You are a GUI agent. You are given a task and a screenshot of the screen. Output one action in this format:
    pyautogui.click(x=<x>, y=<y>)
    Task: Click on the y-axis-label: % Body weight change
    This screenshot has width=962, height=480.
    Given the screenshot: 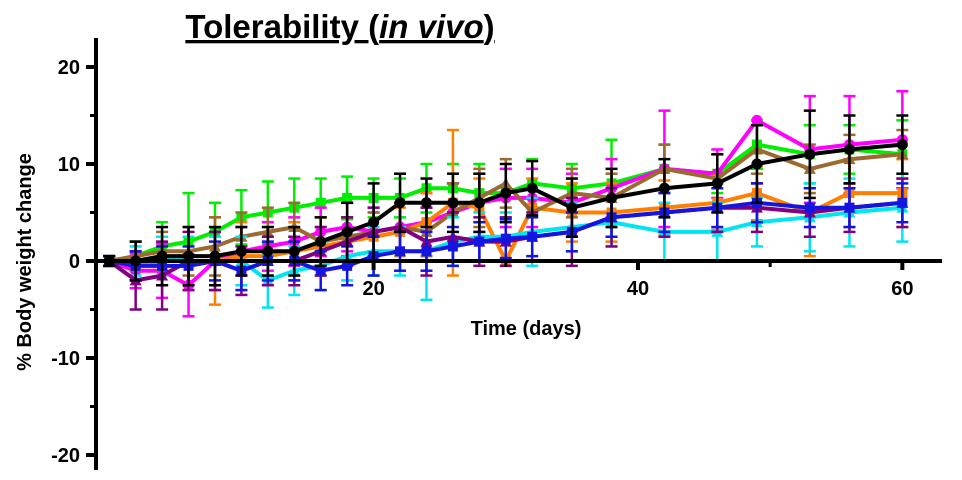 What is the action you would take?
    pyautogui.click(x=25, y=262)
    